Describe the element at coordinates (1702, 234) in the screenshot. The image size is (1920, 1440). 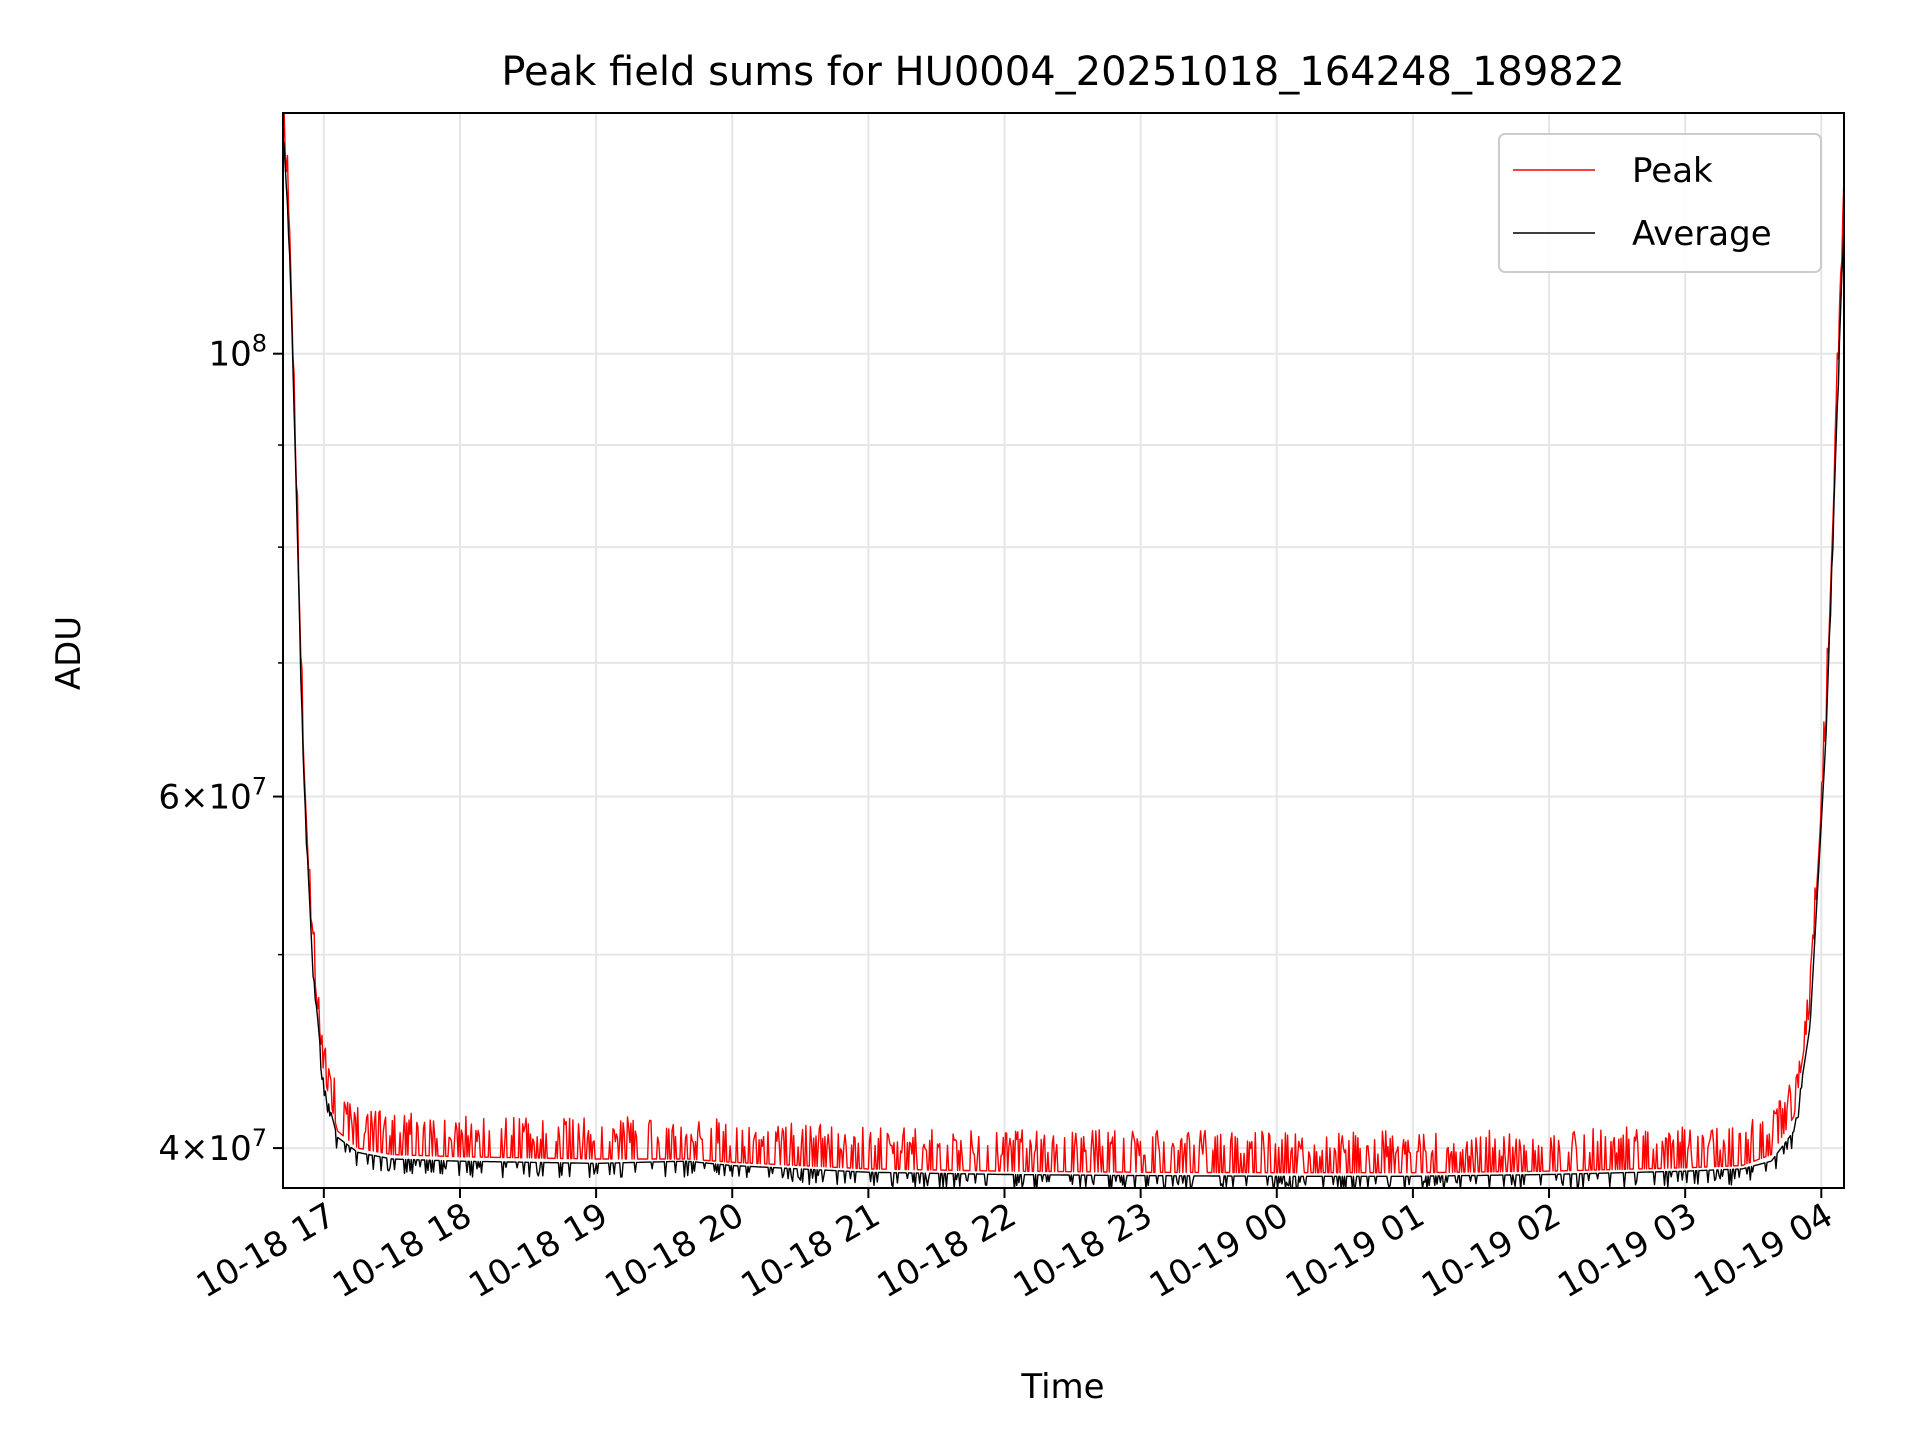
I see `legend-label-average: Average` at that location.